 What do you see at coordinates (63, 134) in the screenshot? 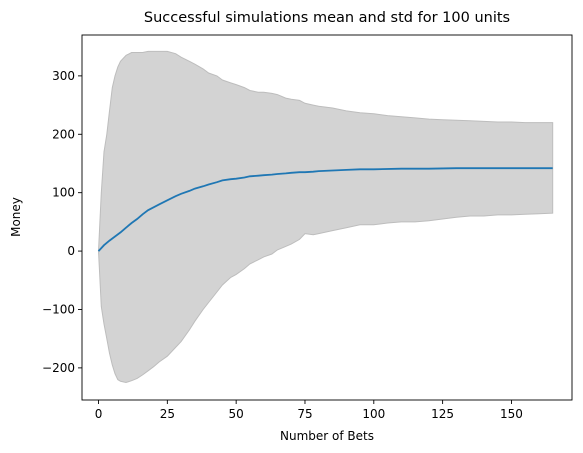
I see `y-tick-label: 200` at bounding box center [63, 134].